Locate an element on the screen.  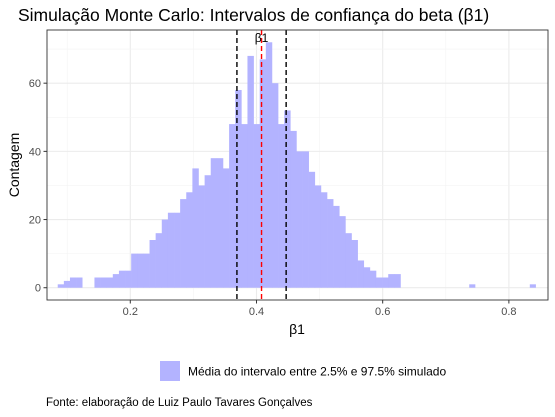
legend-key is located at coordinates (170, 371).